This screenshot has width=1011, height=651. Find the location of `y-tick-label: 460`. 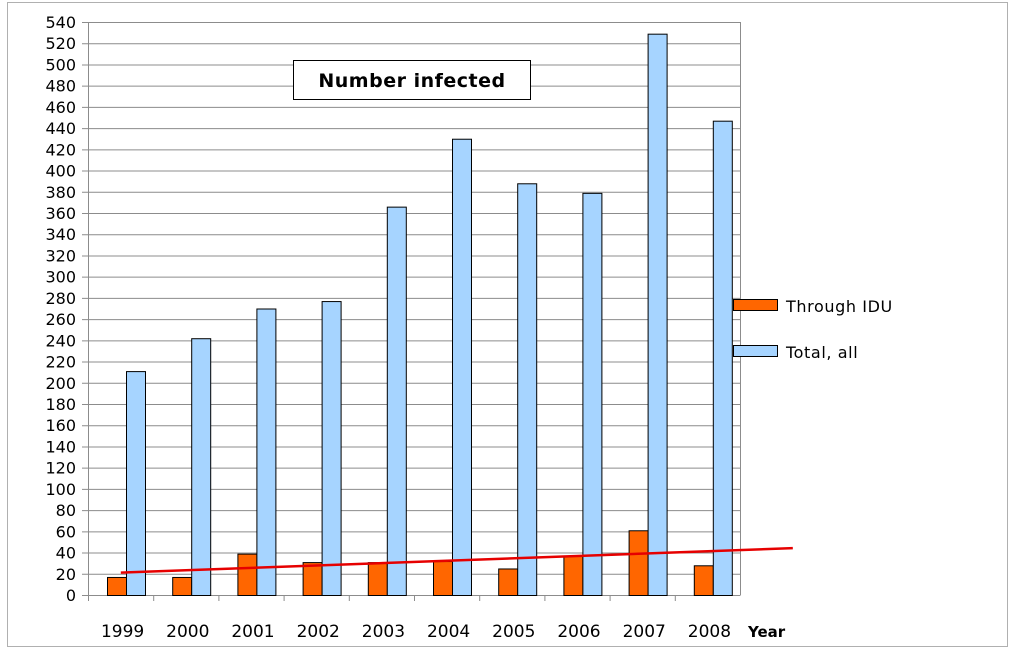

y-tick-label: 460 is located at coordinates (60, 107).